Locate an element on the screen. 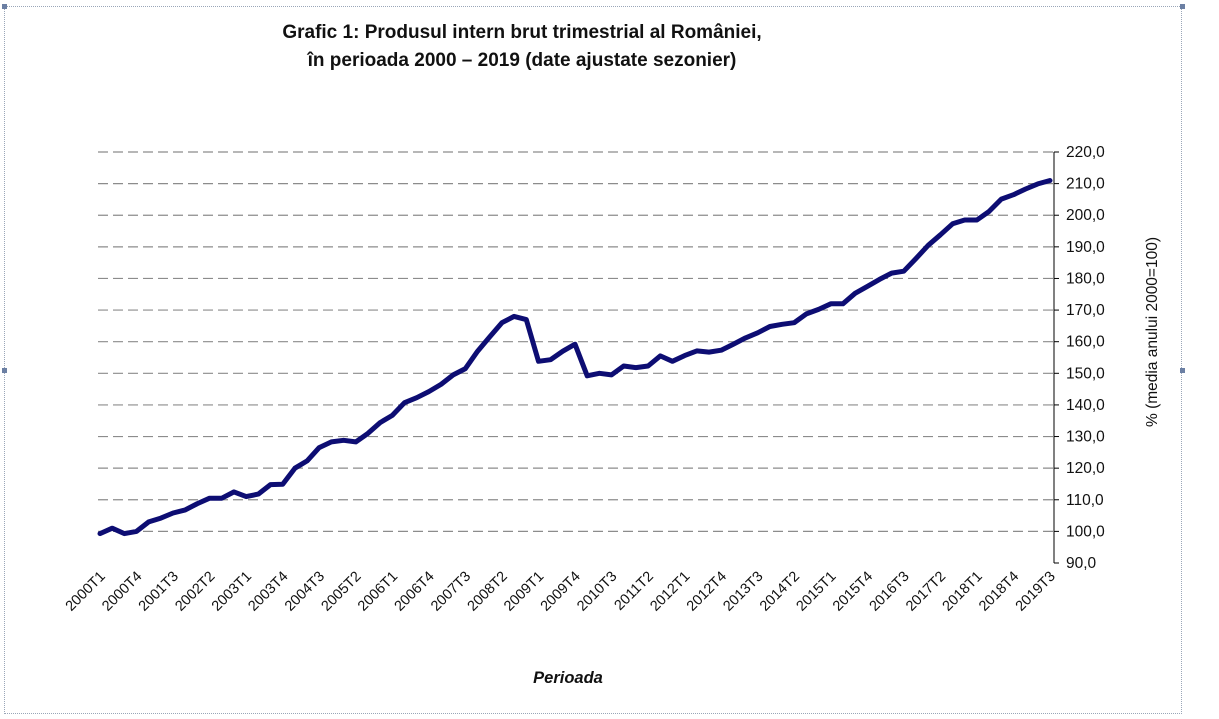 The width and height of the screenshot is (1219, 719). x-tick-label: 2002T2 is located at coordinates (195, 592).